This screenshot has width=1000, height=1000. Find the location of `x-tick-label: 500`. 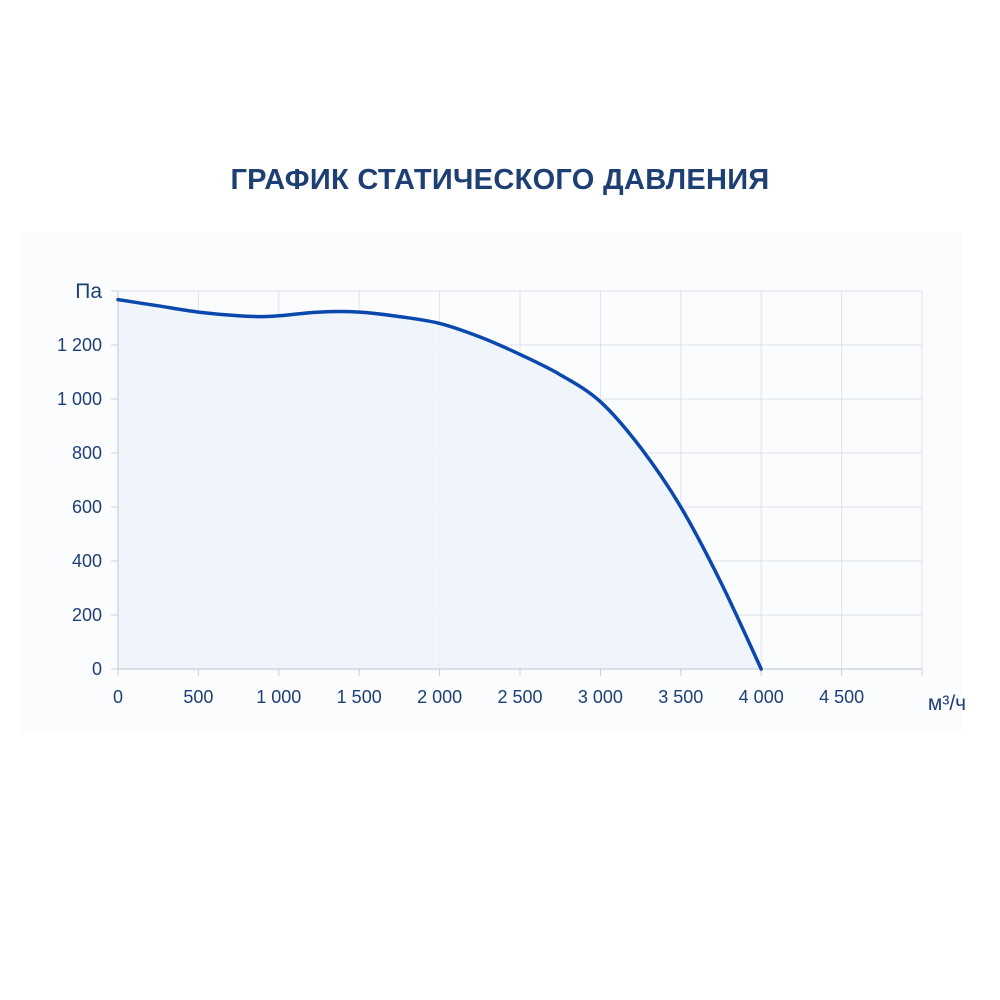

x-tick-label: 500 is located at coordinates (198, 697).